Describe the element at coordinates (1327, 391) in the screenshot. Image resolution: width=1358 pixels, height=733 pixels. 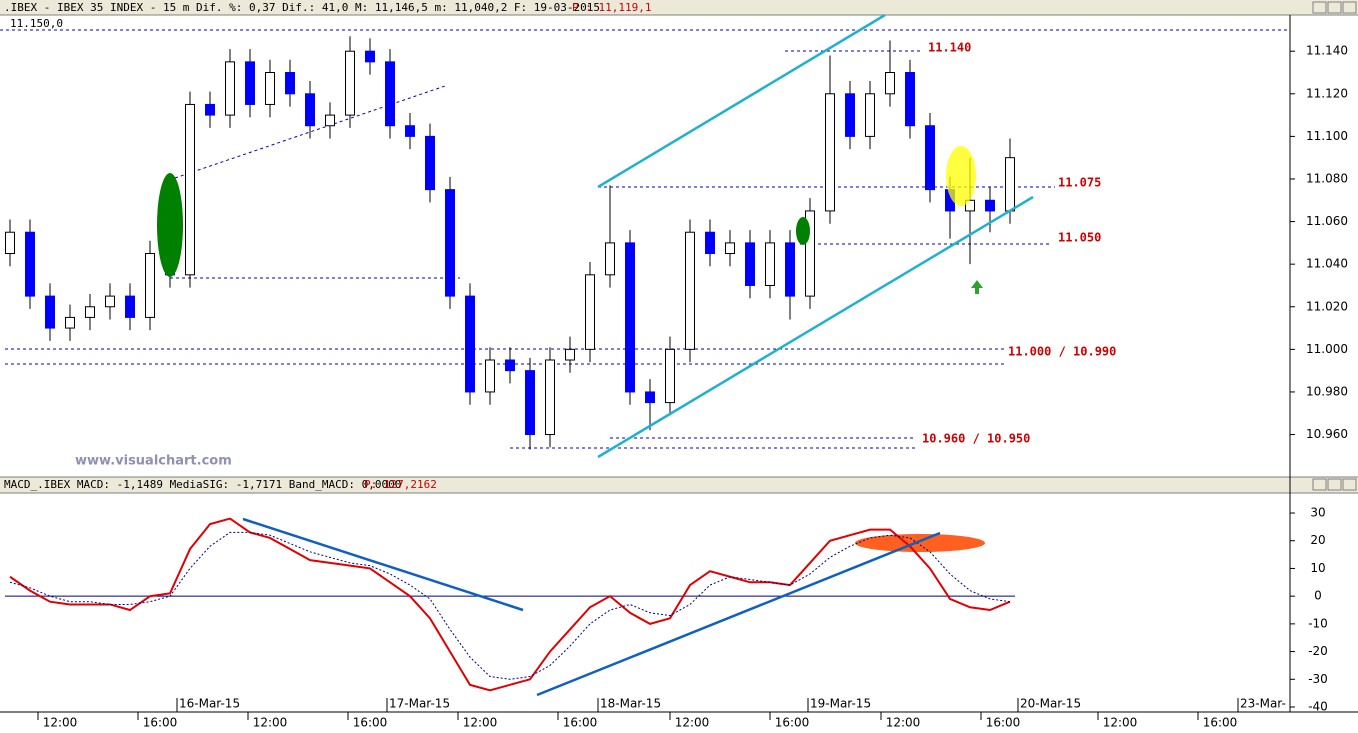
I see `y-tick-label: 10.980` at that location.